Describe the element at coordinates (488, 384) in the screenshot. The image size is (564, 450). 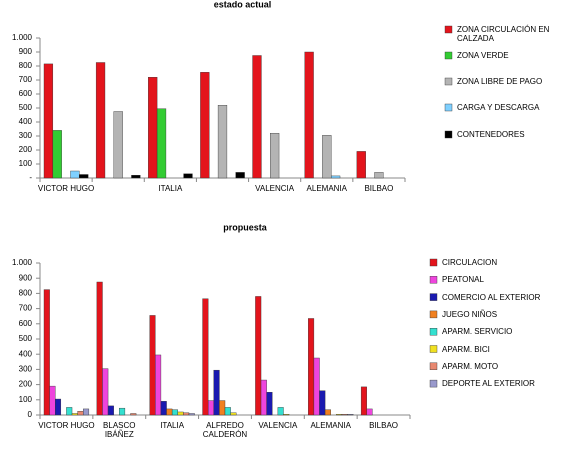
I see `legend-label: DEPORTE AL EXTERIOR` at that location.